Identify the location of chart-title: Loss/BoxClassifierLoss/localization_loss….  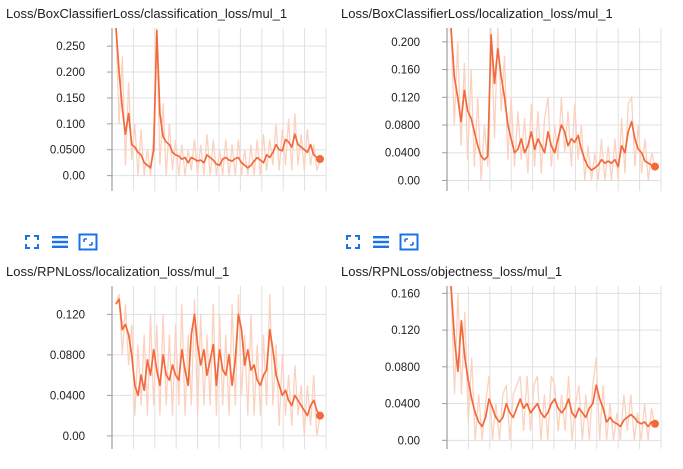
(477, 13).